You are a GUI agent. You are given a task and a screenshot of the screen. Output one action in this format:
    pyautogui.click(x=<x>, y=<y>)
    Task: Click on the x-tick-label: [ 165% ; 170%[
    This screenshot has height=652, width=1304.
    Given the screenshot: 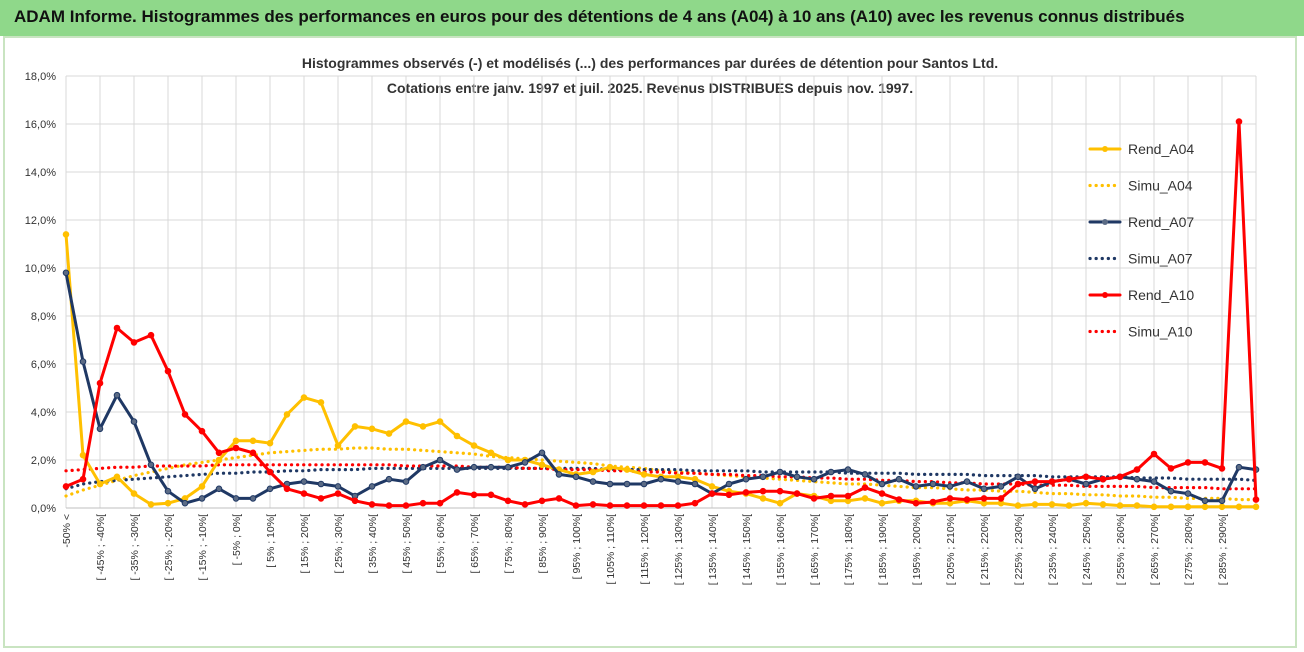 What is the action you would take?
    pyautogui.click(x=815, y=549)
    